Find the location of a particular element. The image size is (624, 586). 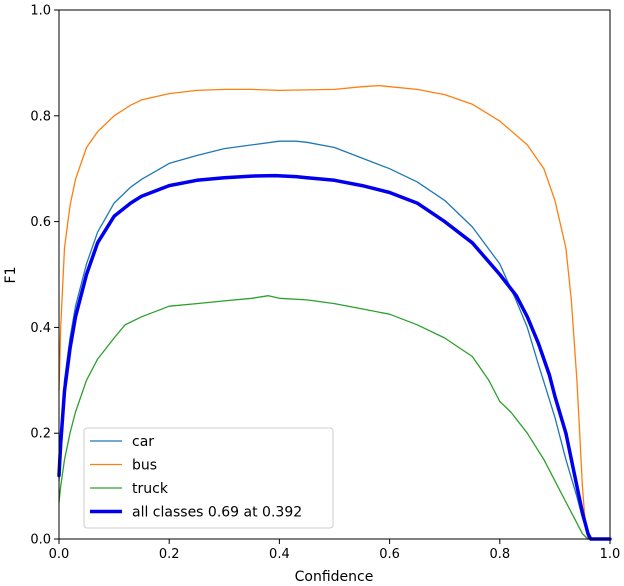

legend: car bus truck all classes 0.69 at 0.392 is located at coordinates (208, 478).